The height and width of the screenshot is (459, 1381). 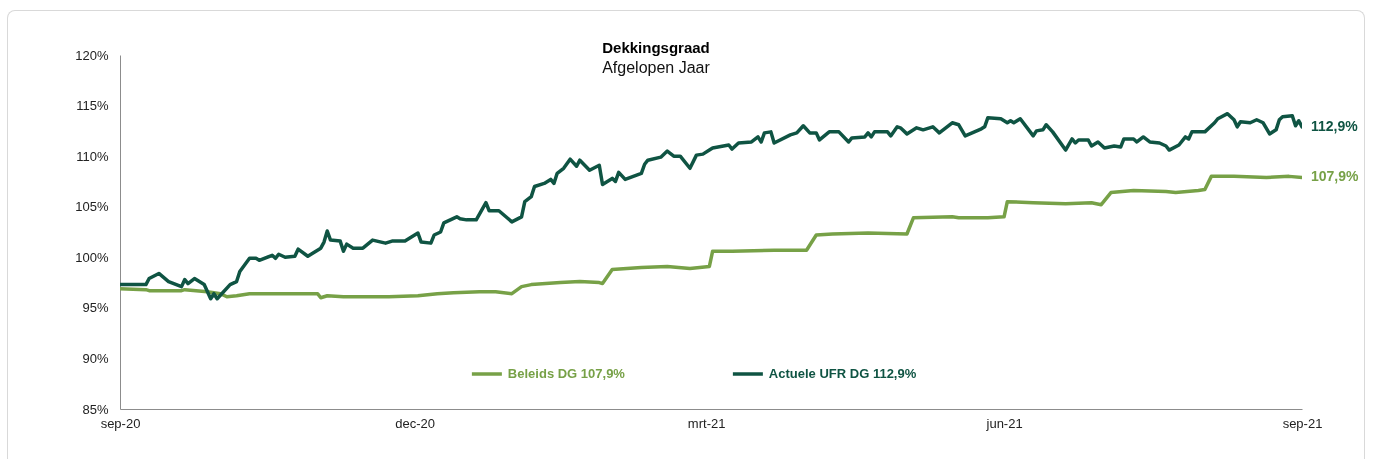 What do you see at coordinates (566, 373) in the screenshot?
I see `legend-label: Beleids DG 107,9%` at bounding box center [566, 373].